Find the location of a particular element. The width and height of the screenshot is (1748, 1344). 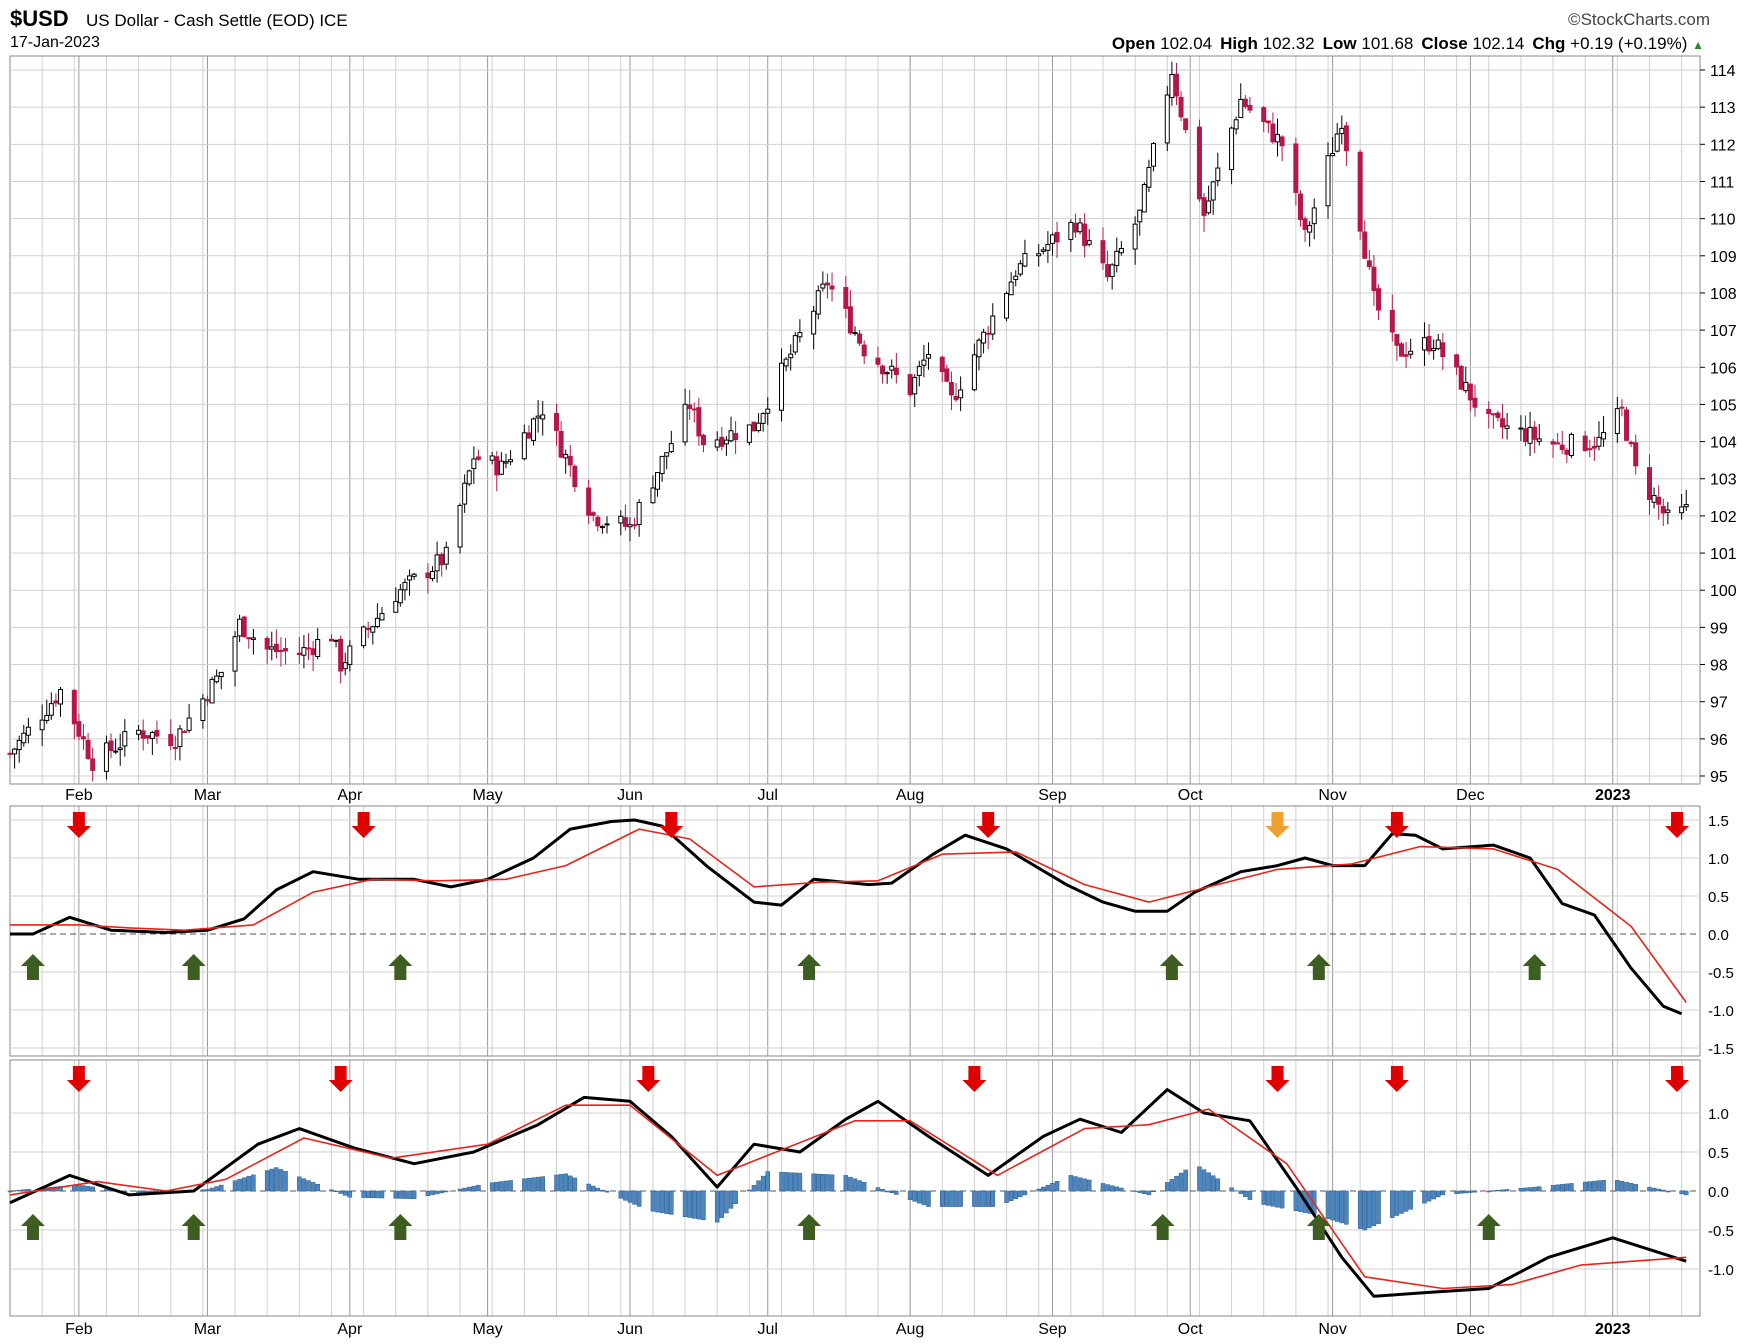

symbol: $USD is located at coordinates (39, 18).